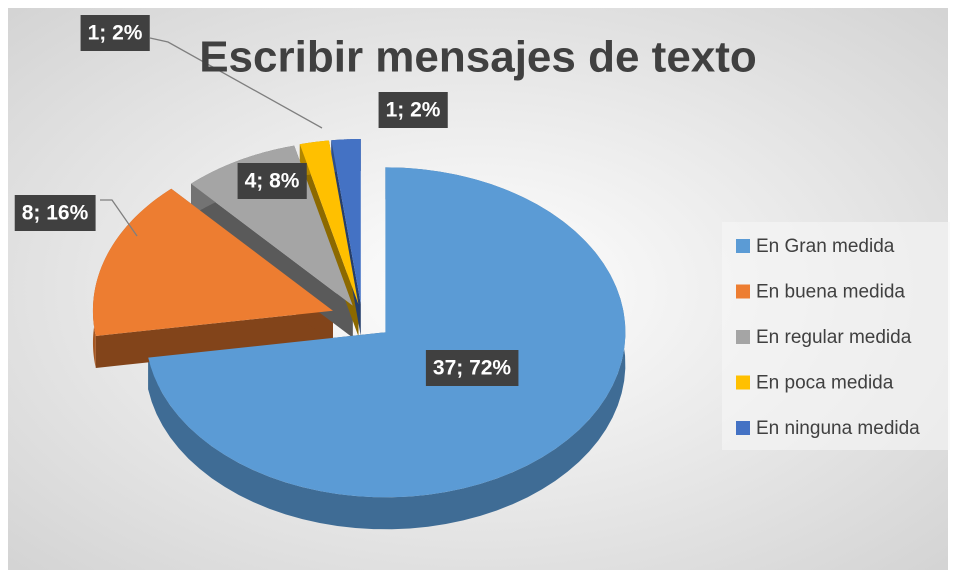  I want to click on data-label: 4; 8%, so click(272, 181).